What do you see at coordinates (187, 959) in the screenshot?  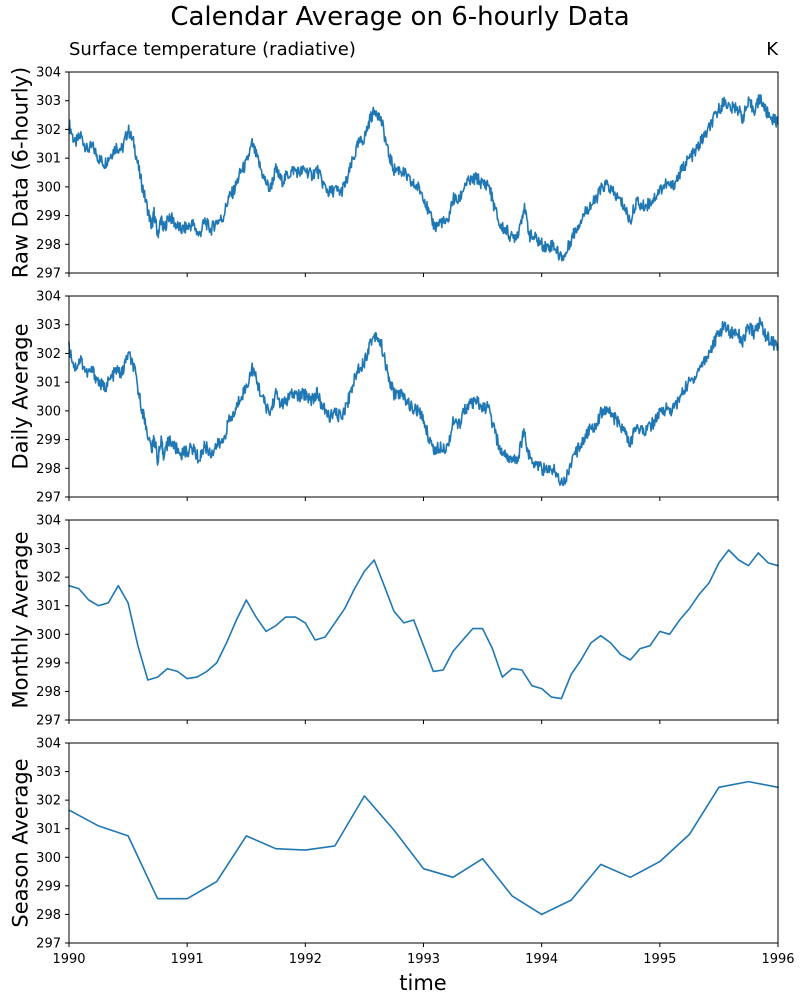 I see `x-tick-label: 1991` at bounding box center [187, 959].